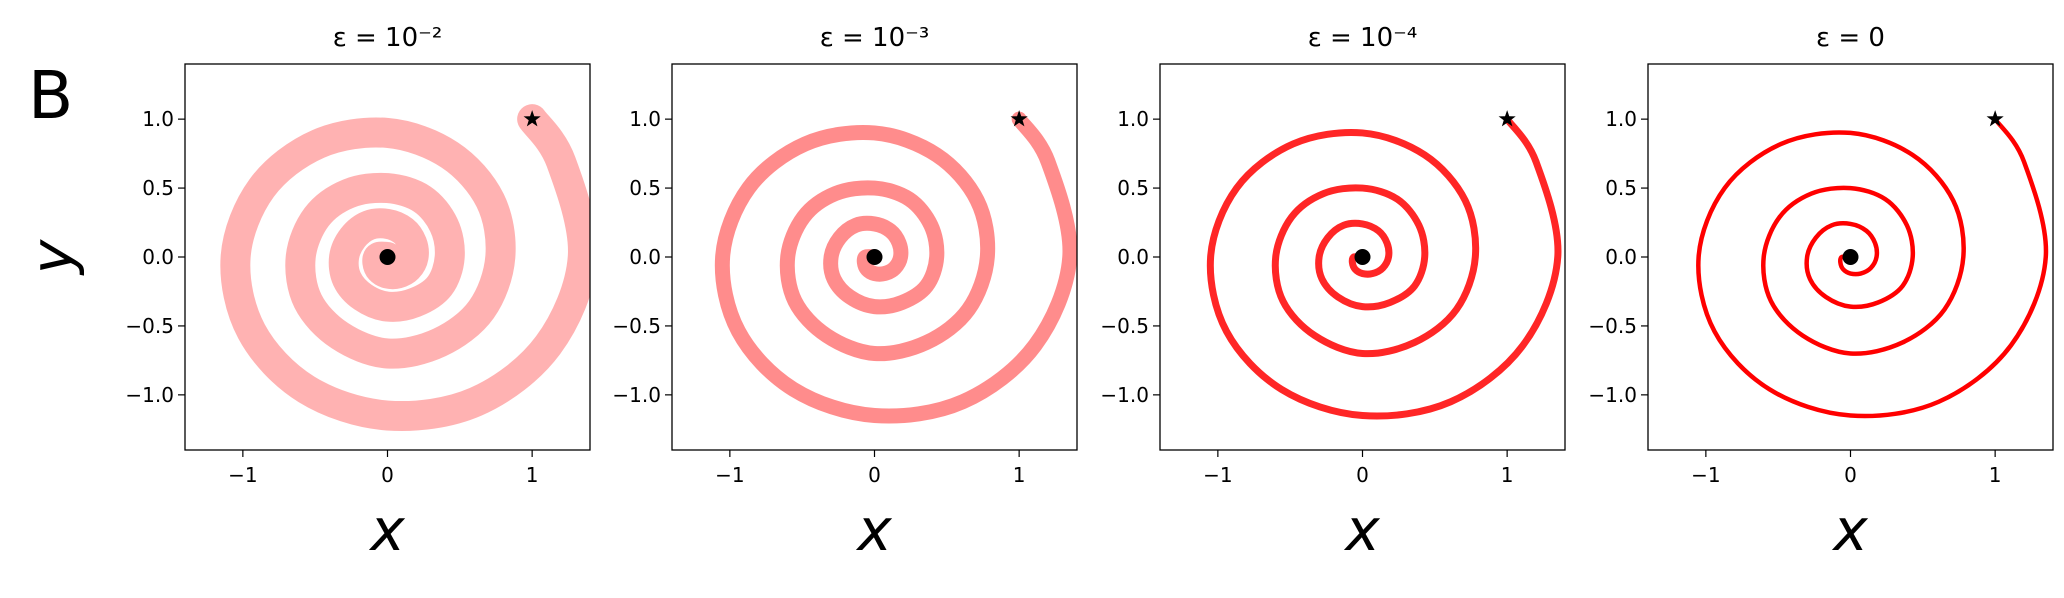  I want to click on subplot-title: ε = 10⁻², so click(388, 38).